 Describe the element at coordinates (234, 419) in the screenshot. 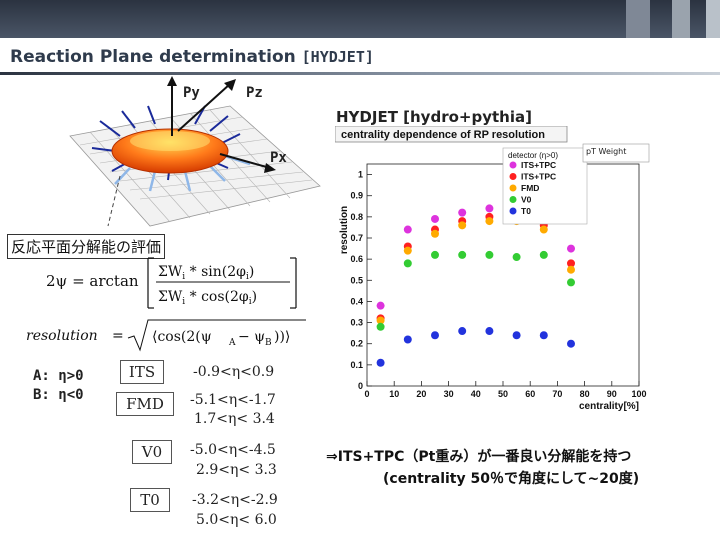

I see `range-fmd-2: 1.7<η< 3.4` at that location.